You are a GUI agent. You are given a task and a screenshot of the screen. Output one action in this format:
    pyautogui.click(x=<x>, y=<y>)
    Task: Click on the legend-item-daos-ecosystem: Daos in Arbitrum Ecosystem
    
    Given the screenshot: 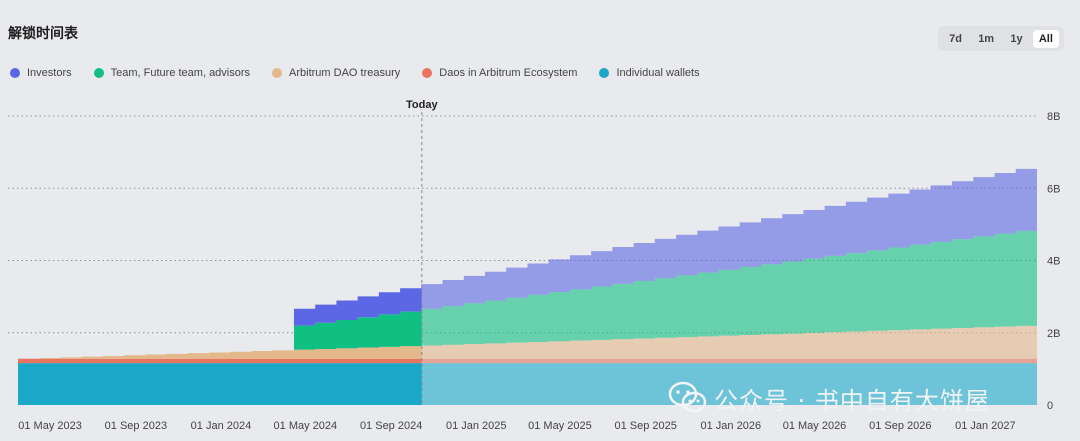 What is the action you would take?
    pyautogui.click(x=499, y=73)
    